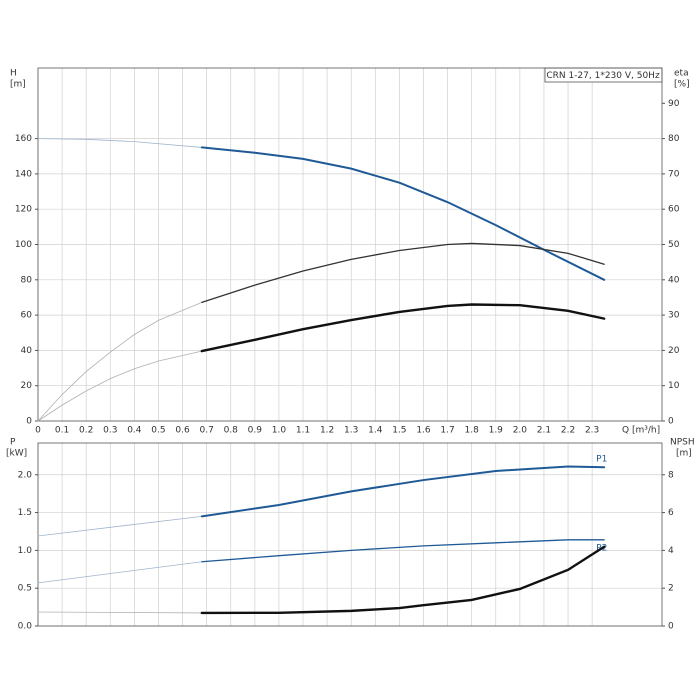  Describe the element at coordinates (544, 431) in the screenshot. I see `x-tick-label: 2.1` at that location.